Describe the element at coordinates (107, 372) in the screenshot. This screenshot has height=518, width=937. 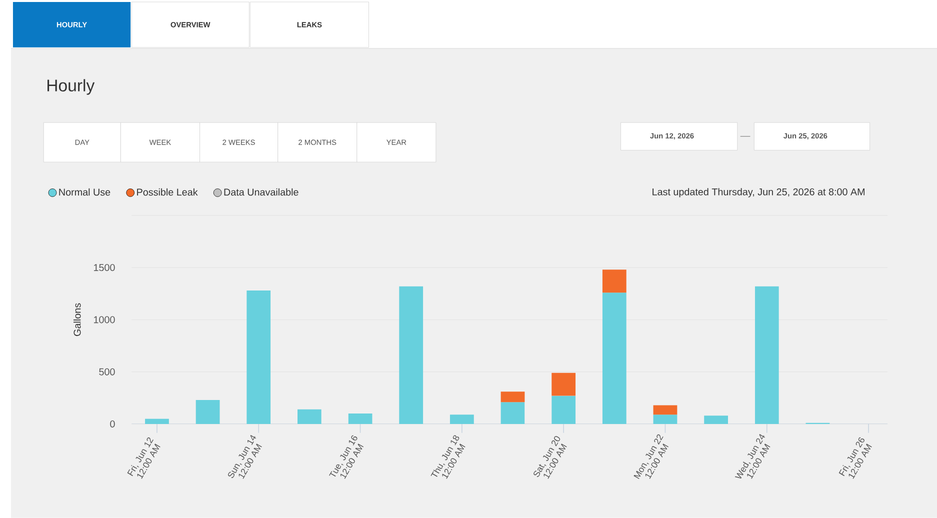
I see `y-tick-label: 500` at that location.